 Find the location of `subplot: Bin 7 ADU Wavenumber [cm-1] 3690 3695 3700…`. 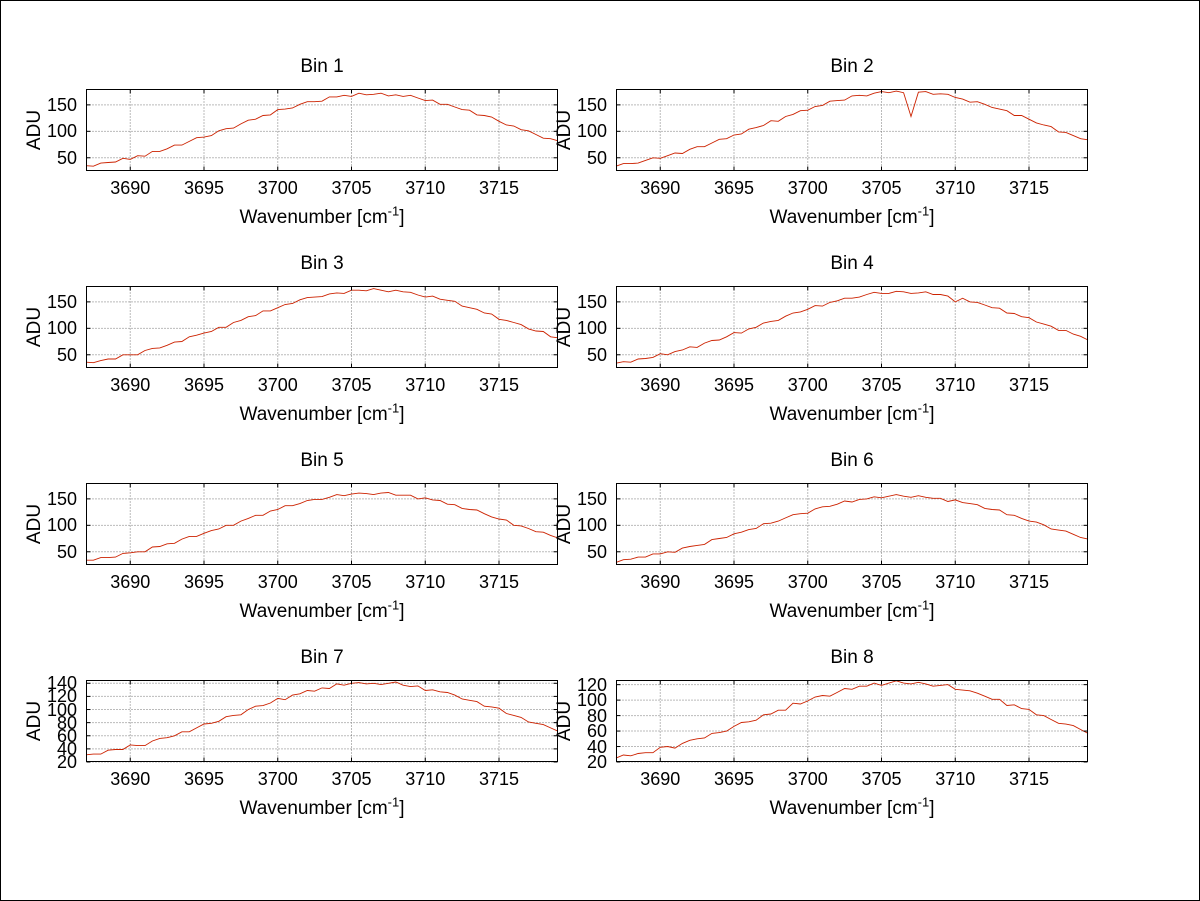

subplot: Bin 7 ADU Wavenumber [cm-1] 3690 3695 3700… is located at coordinates (291, 733).